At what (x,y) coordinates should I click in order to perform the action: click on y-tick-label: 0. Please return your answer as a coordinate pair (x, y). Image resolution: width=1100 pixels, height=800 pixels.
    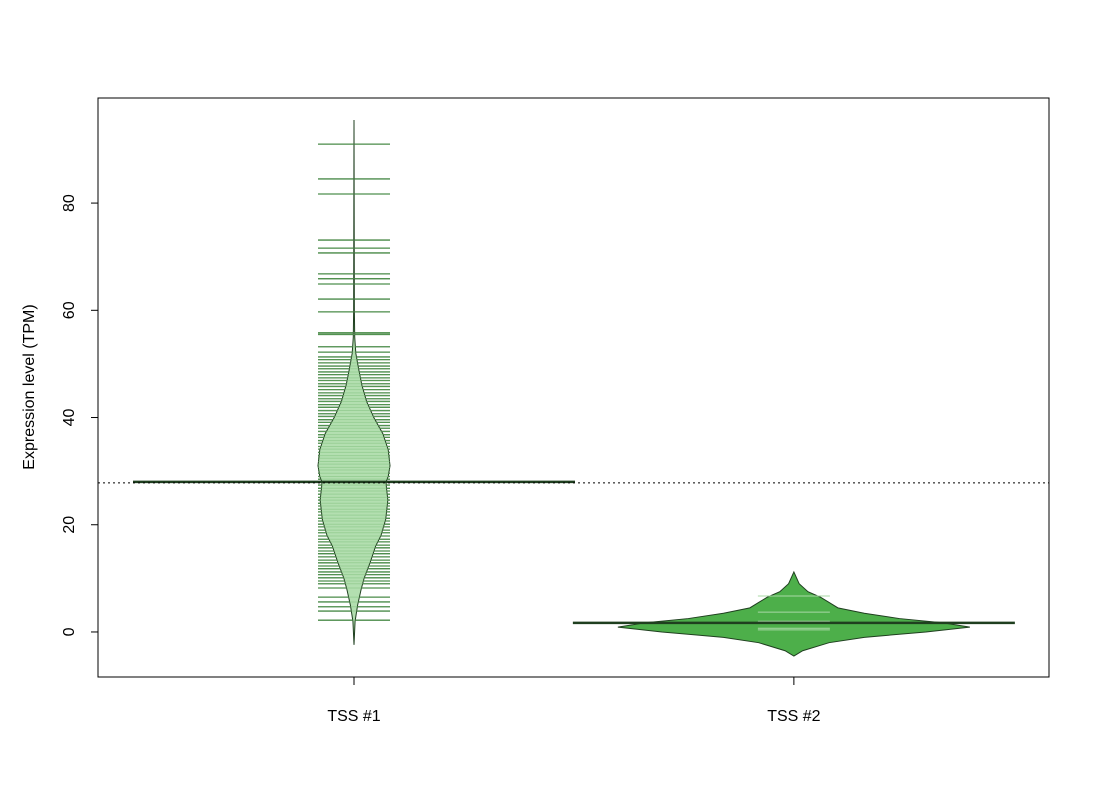
    Looking at the image, I should click on (69, 631).